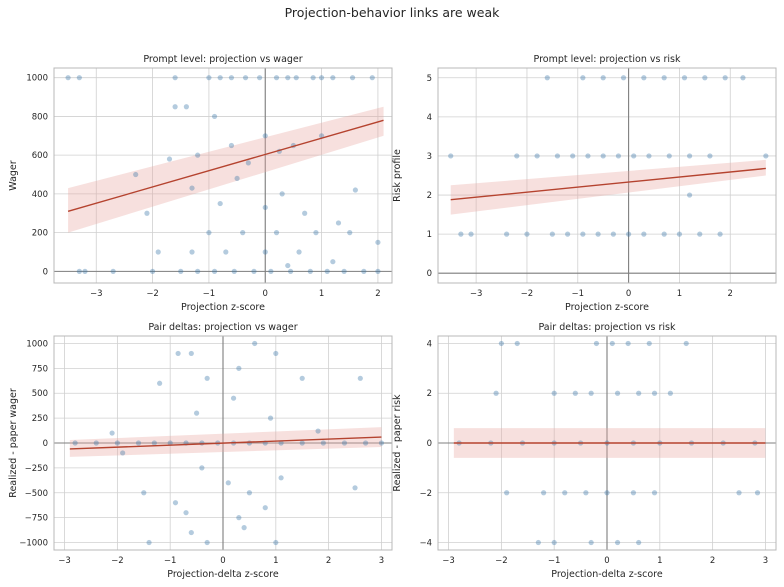  I want to click on chart-3-x-tick-label: 2, so click(328, 561).